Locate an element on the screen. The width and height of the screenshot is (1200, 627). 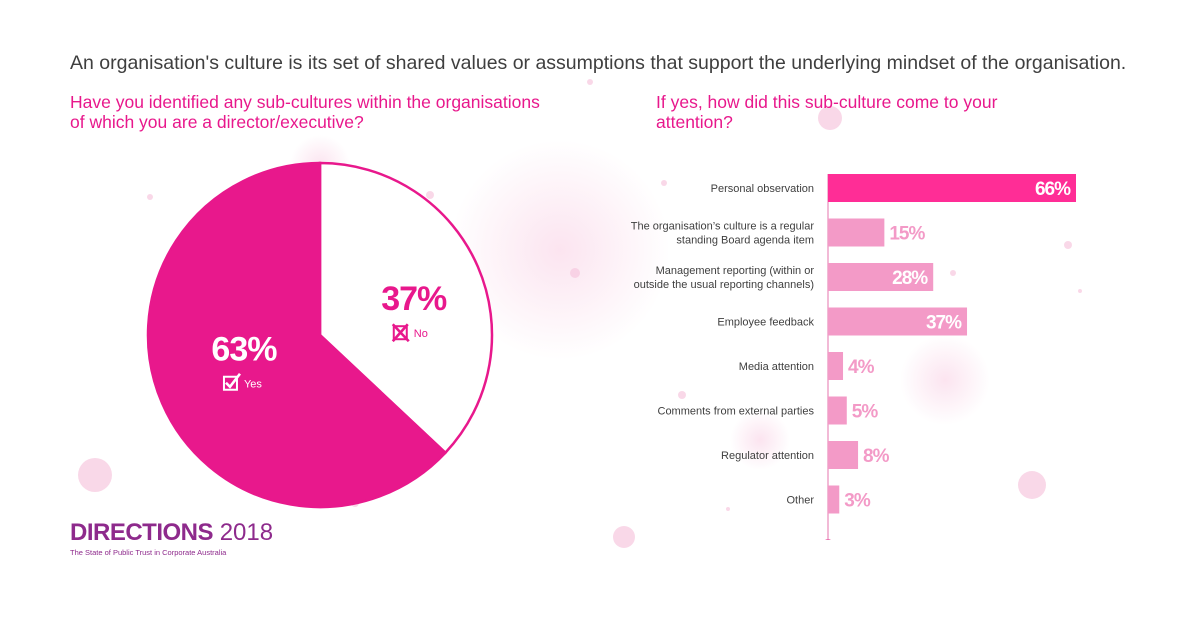
bar-value-label: 8% is located at coordinates (876, 456).